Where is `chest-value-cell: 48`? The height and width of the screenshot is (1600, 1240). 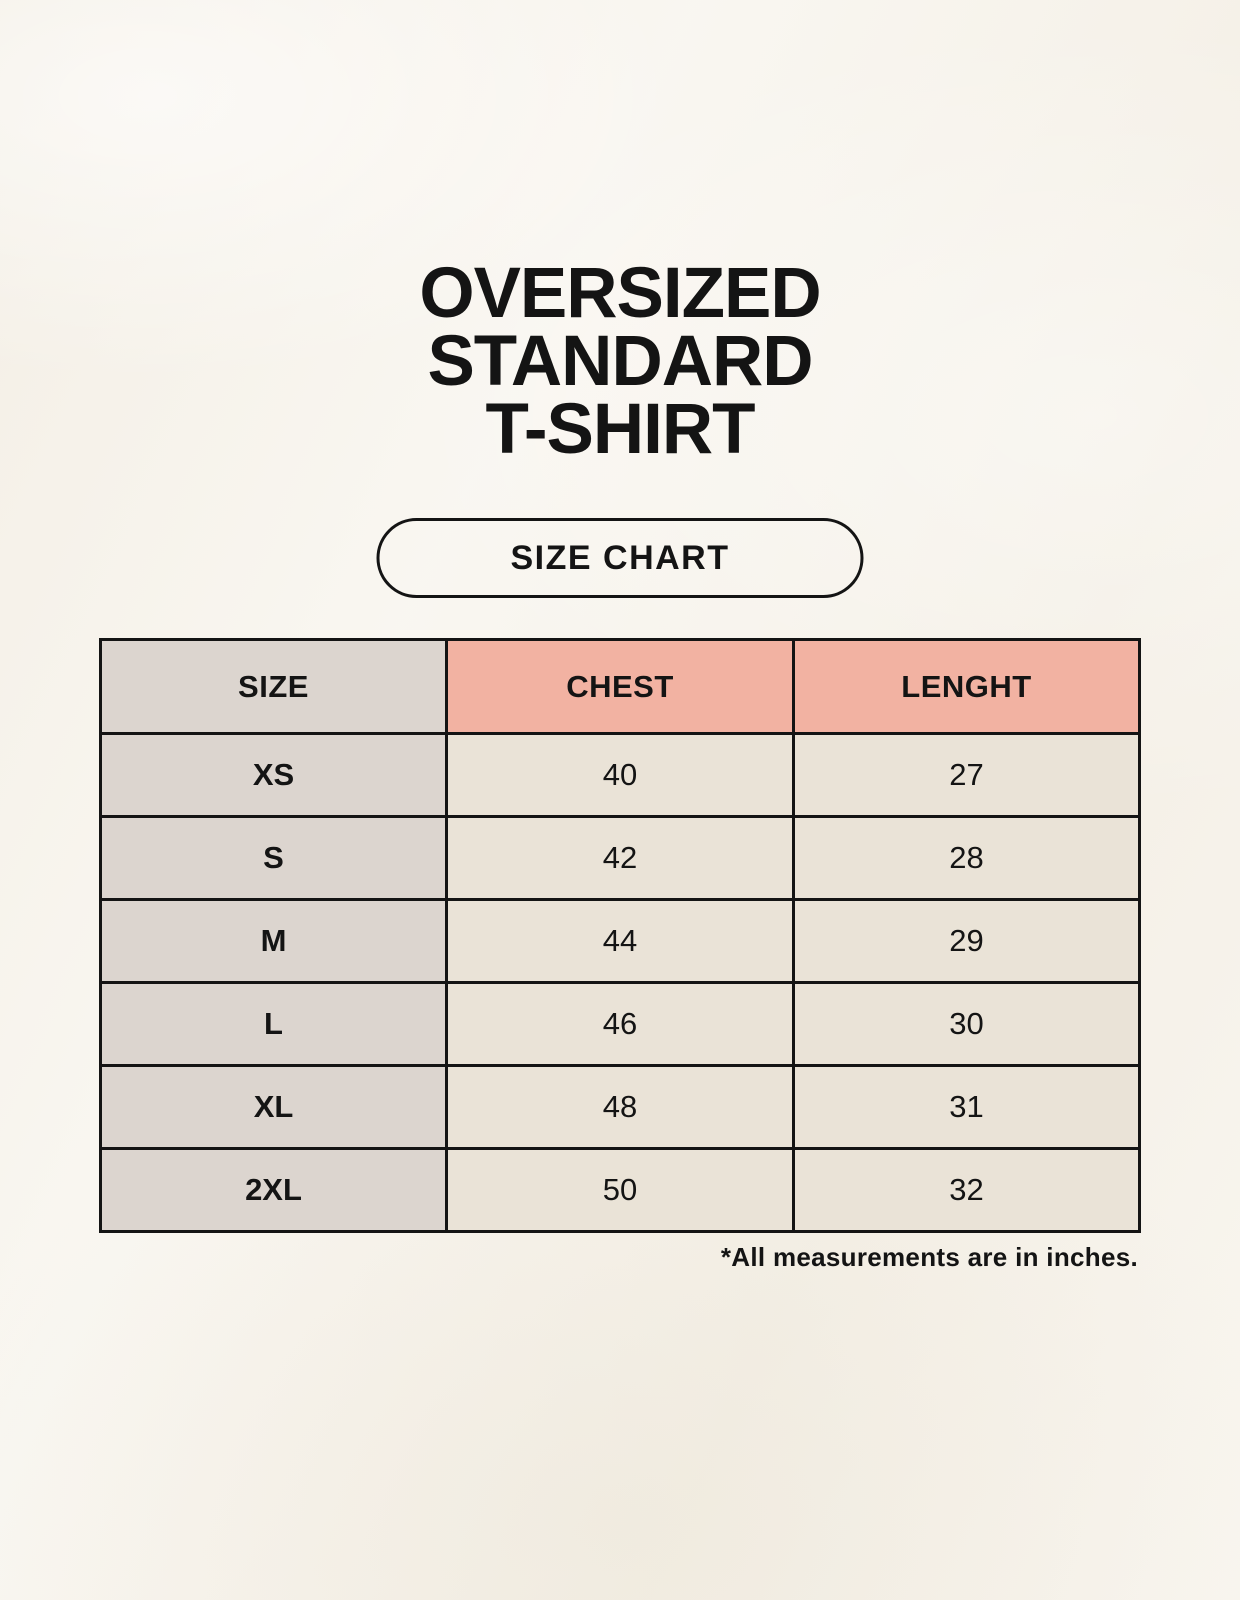
chest-value-cell: 48 is located at coordinates (620, 1107).